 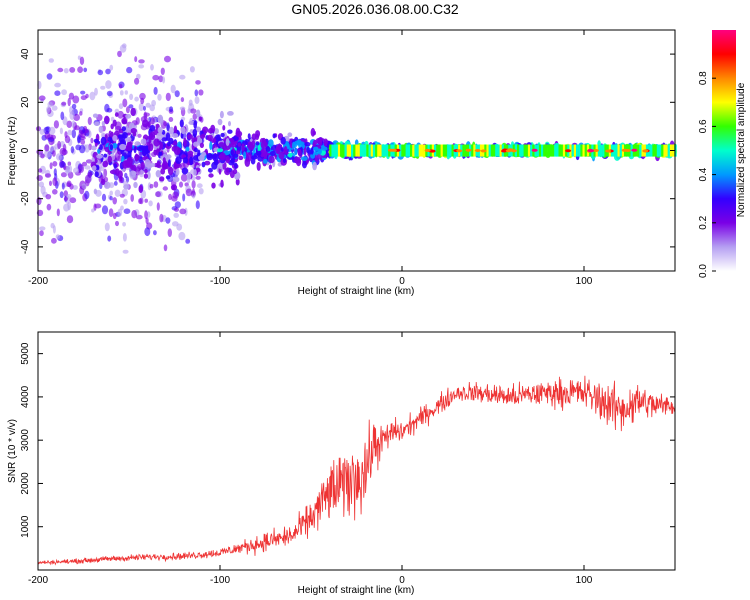 What do you see at coordinates (25, 246) in the screenshot?
I see `spectrogram-y-tick-label: -40` at bounding box center [25, 246].